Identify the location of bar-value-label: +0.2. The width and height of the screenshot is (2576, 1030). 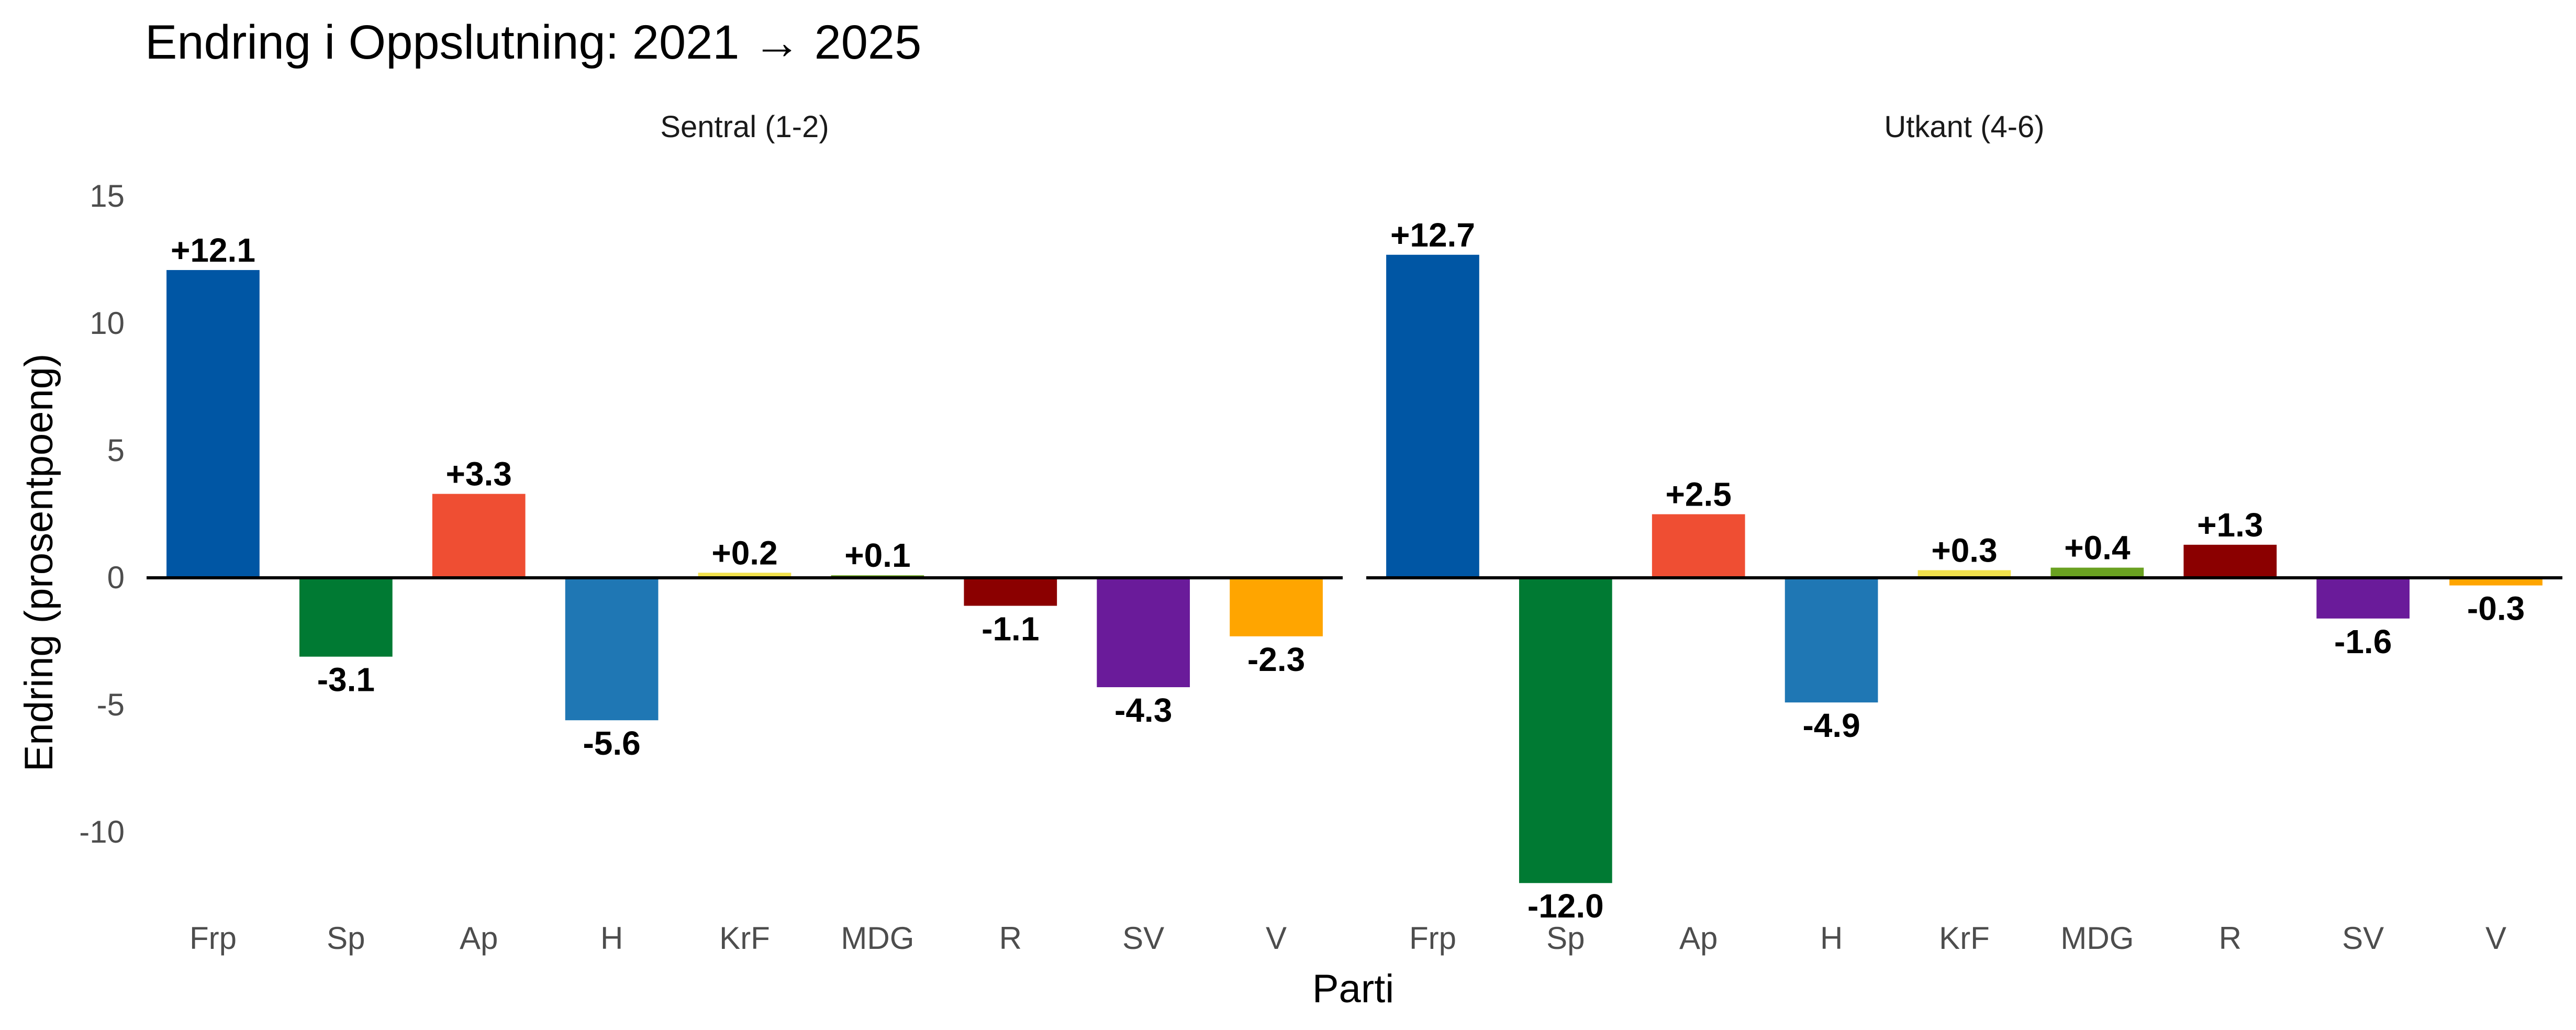
(744, 553).